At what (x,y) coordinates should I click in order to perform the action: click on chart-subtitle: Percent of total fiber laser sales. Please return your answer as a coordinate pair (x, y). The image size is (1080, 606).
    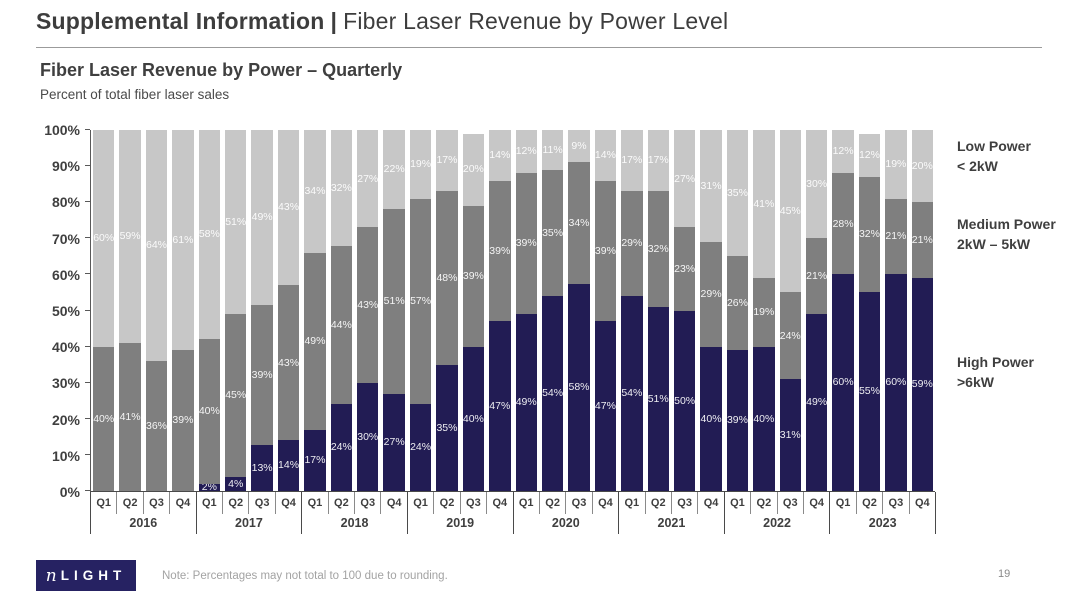
    Looking at the image, I should click on (135, 94).